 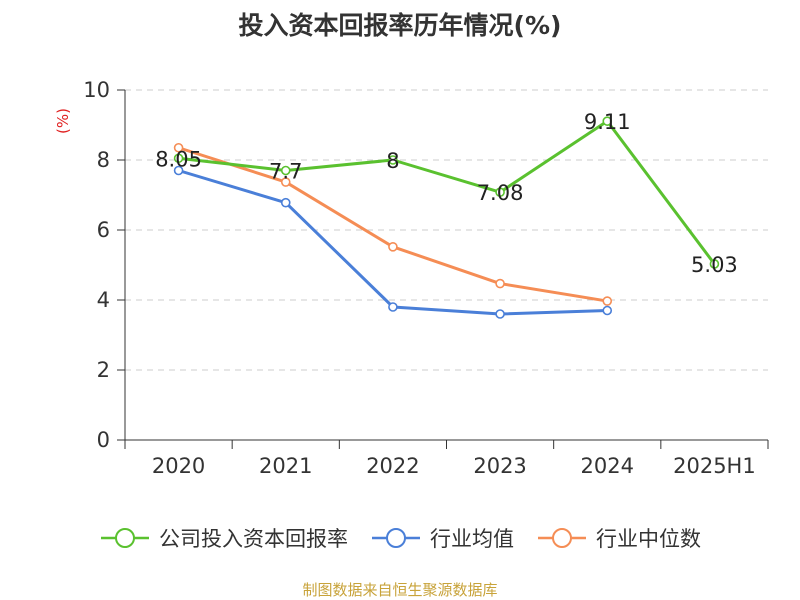 What do you see at coordinates (103, 230) in the screenshot?
I see `y-tick-label: 6` at bounding box center [103, 230].